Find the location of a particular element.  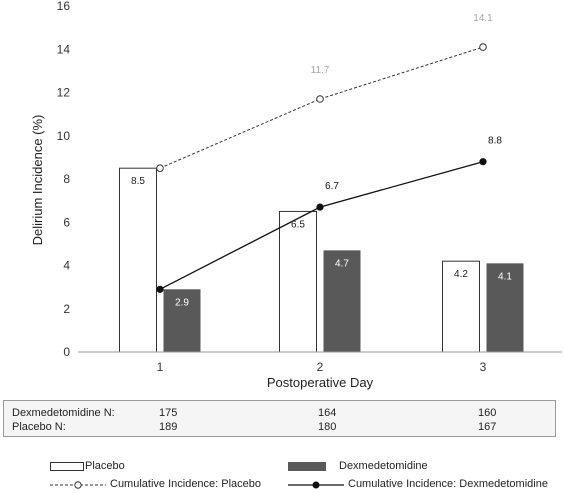

y-tick-label: 6 is located at coordinates (66, 222).